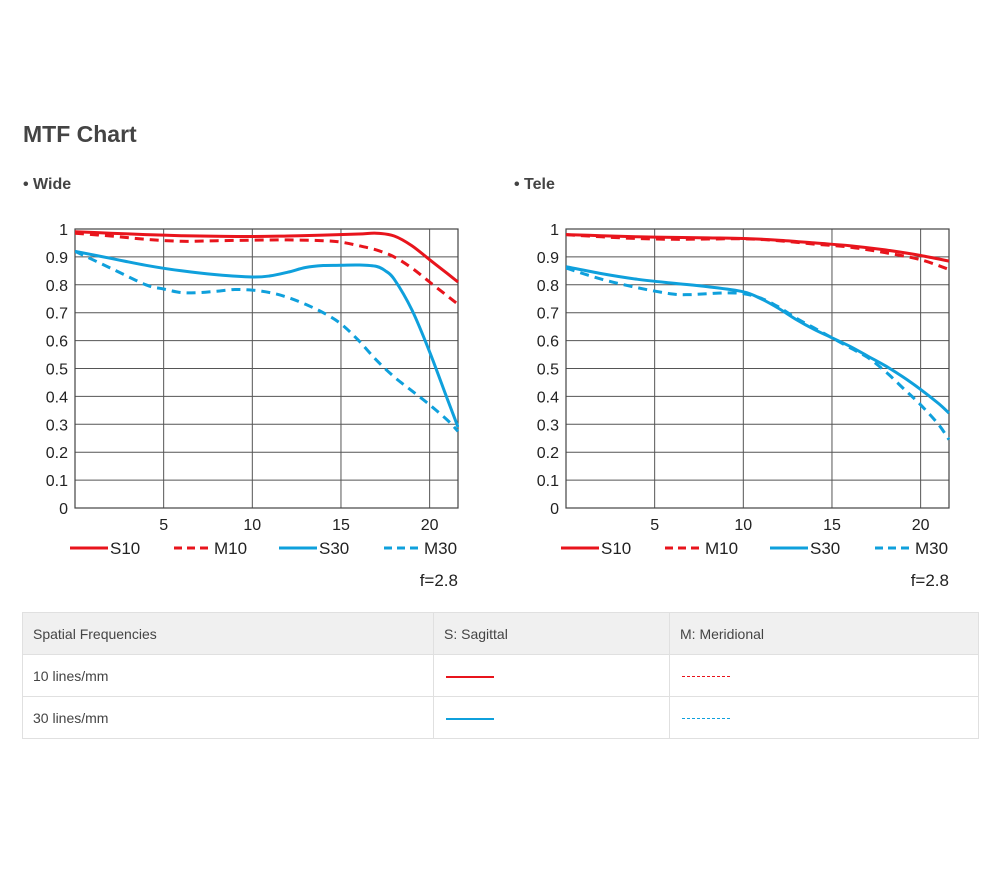 The width and height of the screenshot is (1000, 875). Describe the element at coordinates (267, 257) in the screenshot. I see `wide-series-s10` at that location.